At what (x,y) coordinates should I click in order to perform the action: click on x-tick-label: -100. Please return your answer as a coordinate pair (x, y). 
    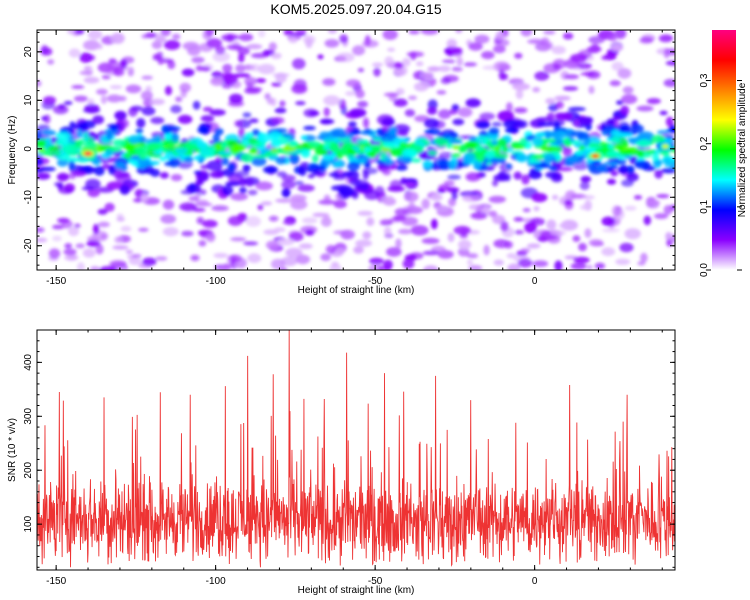
    Looking at the image, I should click on (216, 581).